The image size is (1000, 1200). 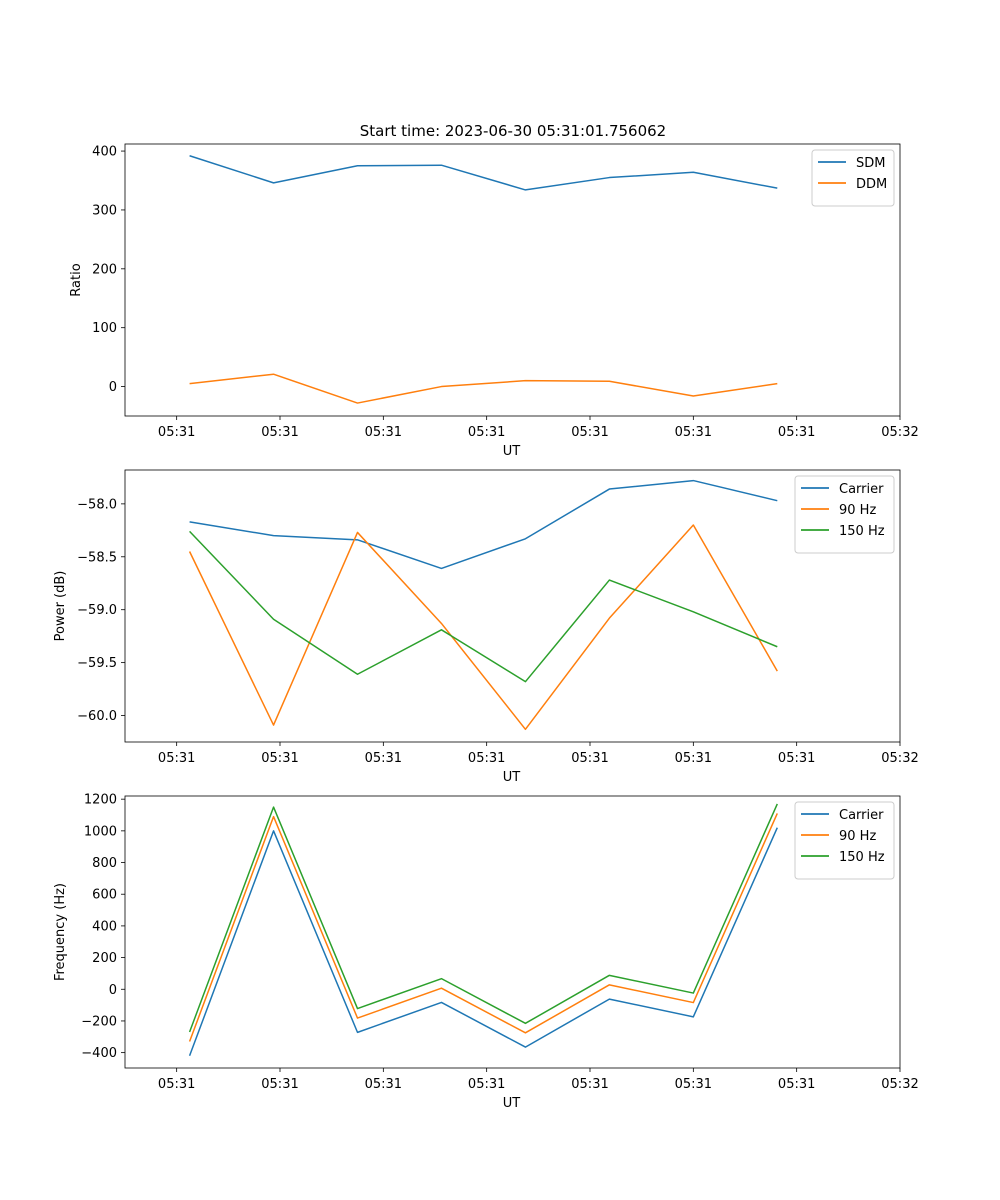 What do you see at coordinates (97, 504) in the screenshot?
I see `y-tick-label: −58.0` at bounding box center [97, 504].